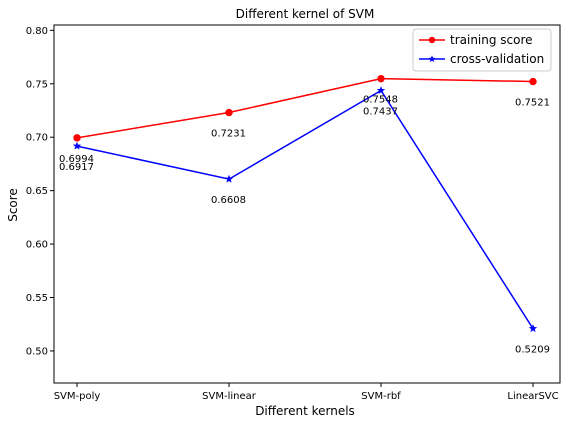  I want to click on x-tick-label: SVM-rbf, so click(381, 396).